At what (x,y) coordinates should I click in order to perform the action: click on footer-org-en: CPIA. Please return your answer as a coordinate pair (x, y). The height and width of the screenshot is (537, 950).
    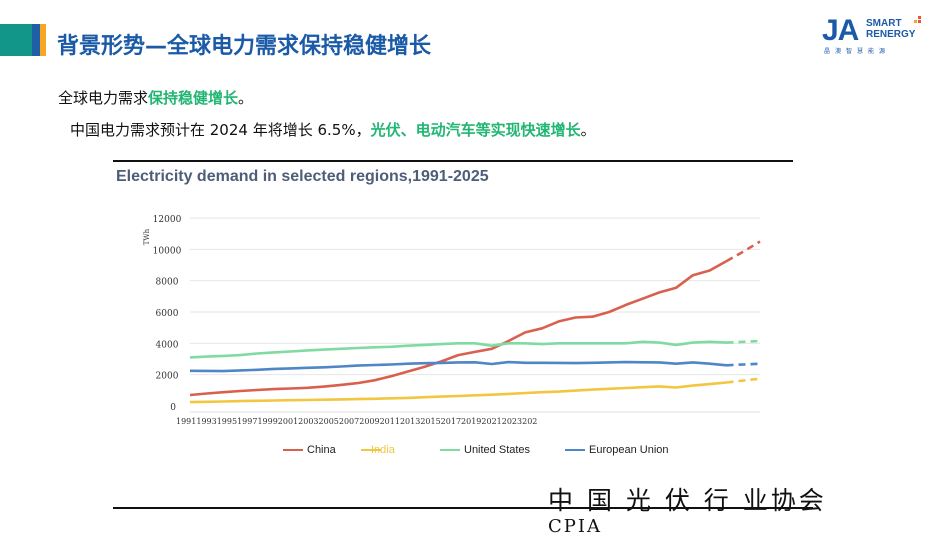
    Looking at the image, I should click on (575, 526).